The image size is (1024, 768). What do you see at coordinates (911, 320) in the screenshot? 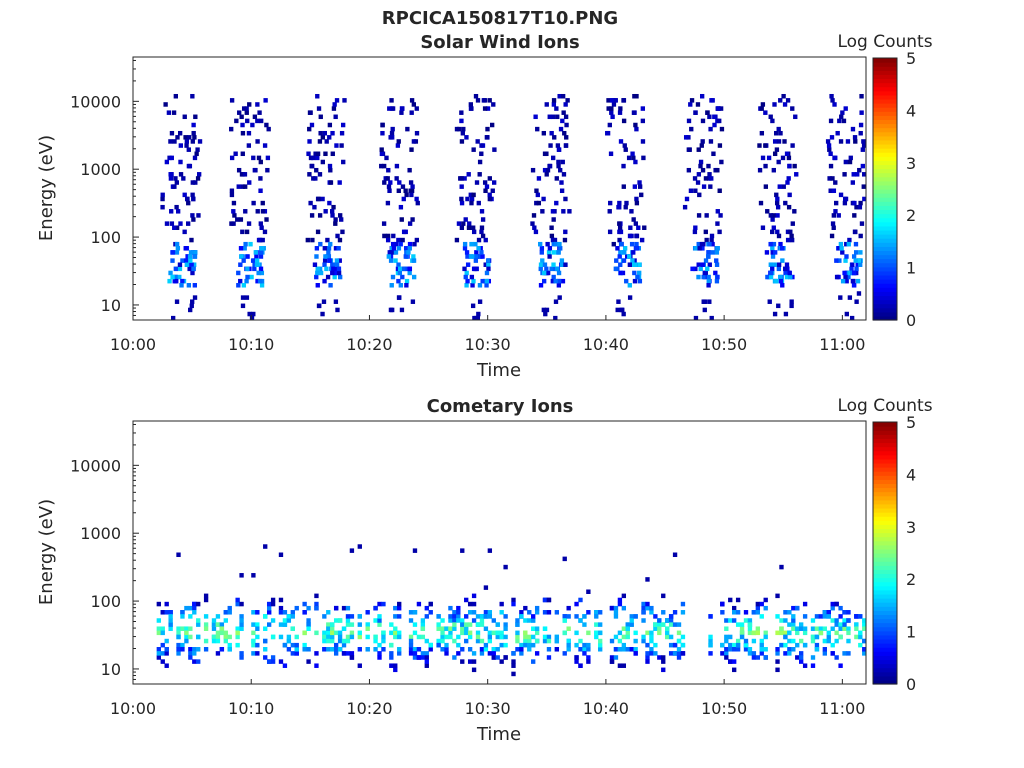
I see `colorbar-tick-label: 0` at bounding box center [911, 320].